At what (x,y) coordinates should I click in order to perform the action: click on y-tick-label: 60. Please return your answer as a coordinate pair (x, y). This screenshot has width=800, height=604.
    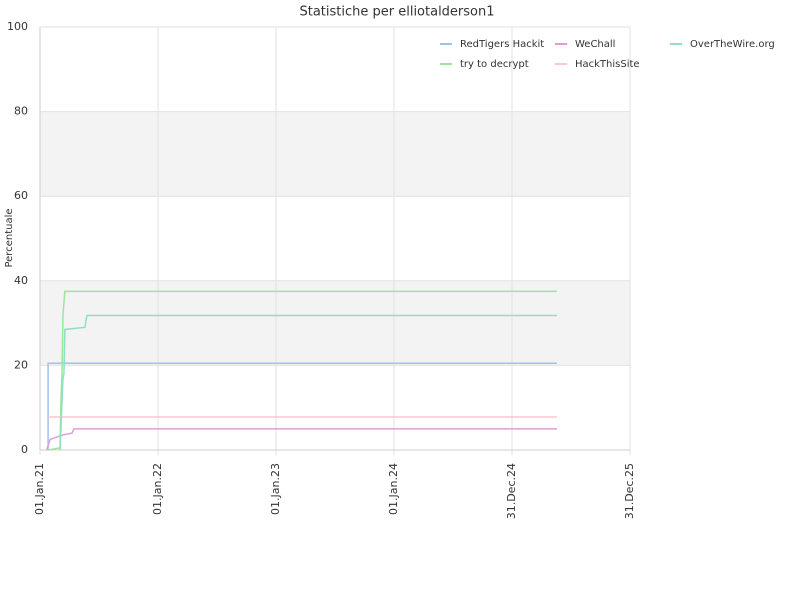
    Looking at the image, I should click on (21, 195).